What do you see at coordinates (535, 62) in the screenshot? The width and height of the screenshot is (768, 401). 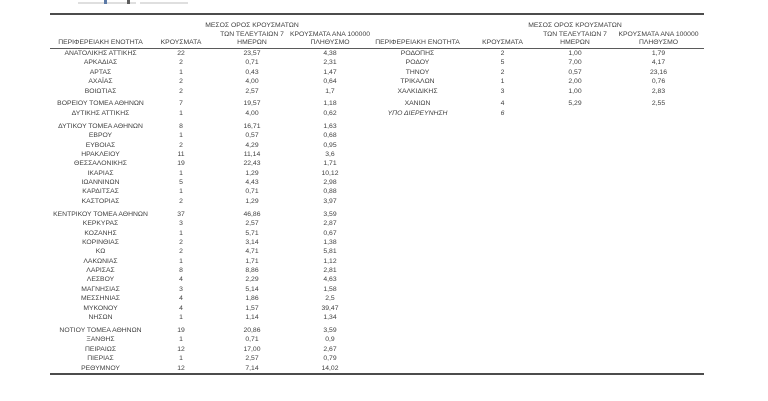 I see `table-row: ΡΟΔΟΥ 5 7,00 4,17` at bounding box center [535, 62].